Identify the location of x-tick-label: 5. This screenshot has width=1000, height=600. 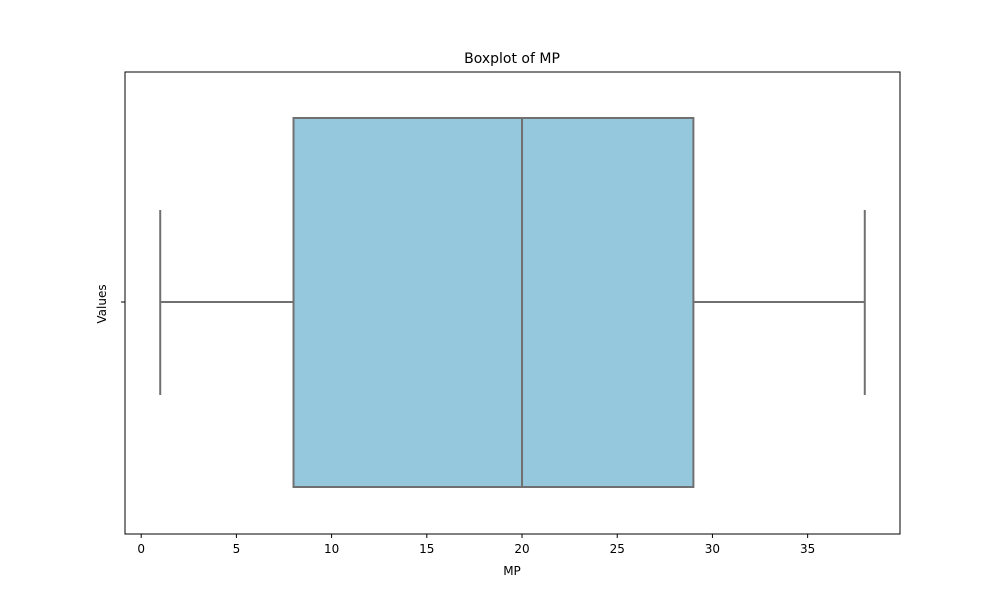
(237, 549).